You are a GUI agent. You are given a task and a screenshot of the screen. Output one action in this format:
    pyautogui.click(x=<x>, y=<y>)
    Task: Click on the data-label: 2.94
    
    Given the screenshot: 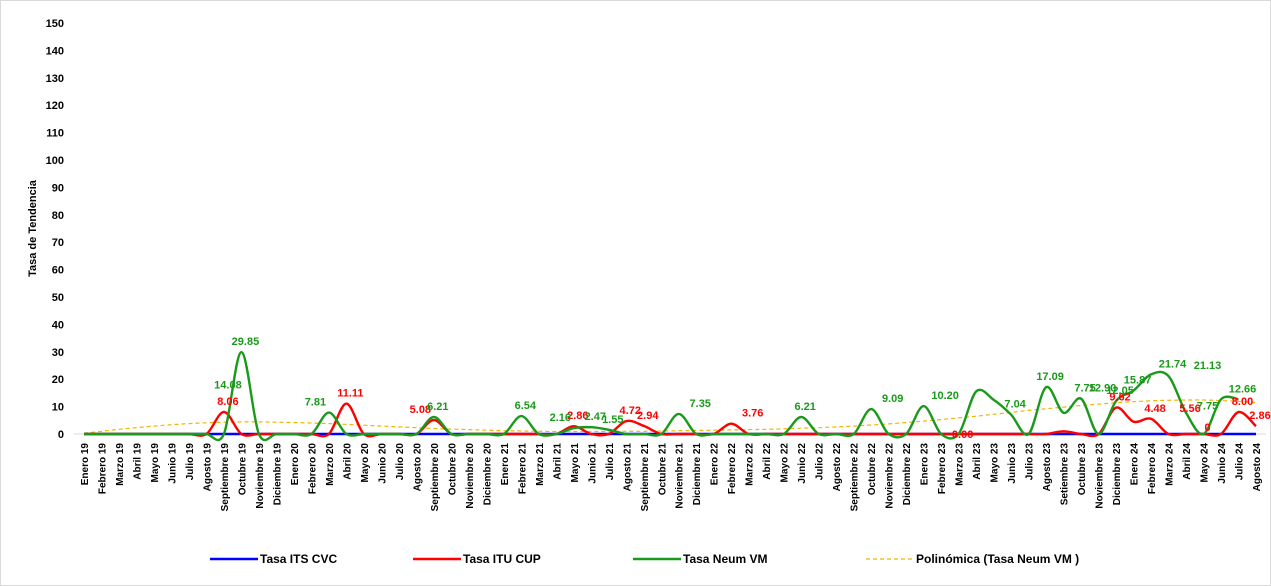 What is the action you would take?
    pyautogui.click(x=648, y=416)
    